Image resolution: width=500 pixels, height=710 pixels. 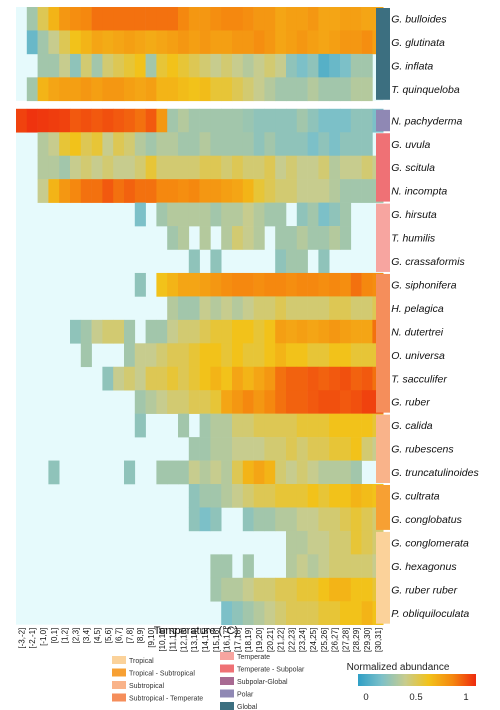 What do you see at coordinates (119, 672) in the screenshot?
I see `legend-swatch` at bounding box center [119, 672].